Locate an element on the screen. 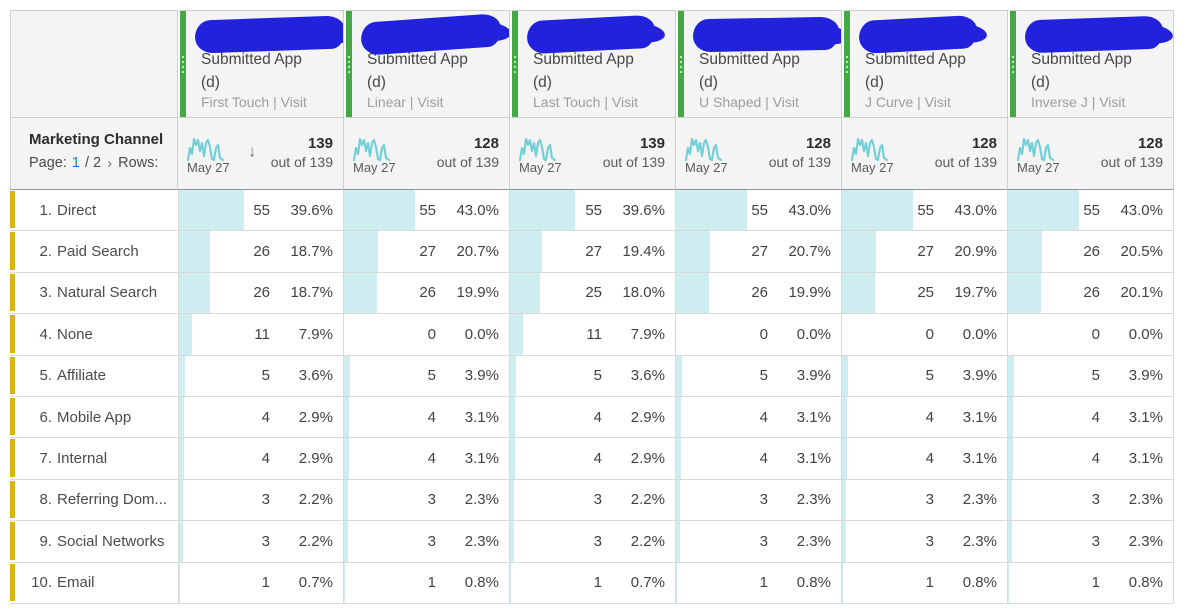 The height and width of the screenshot is (615, 1184). data-cell: 27 19.4% is located at coordinates (593, 252).